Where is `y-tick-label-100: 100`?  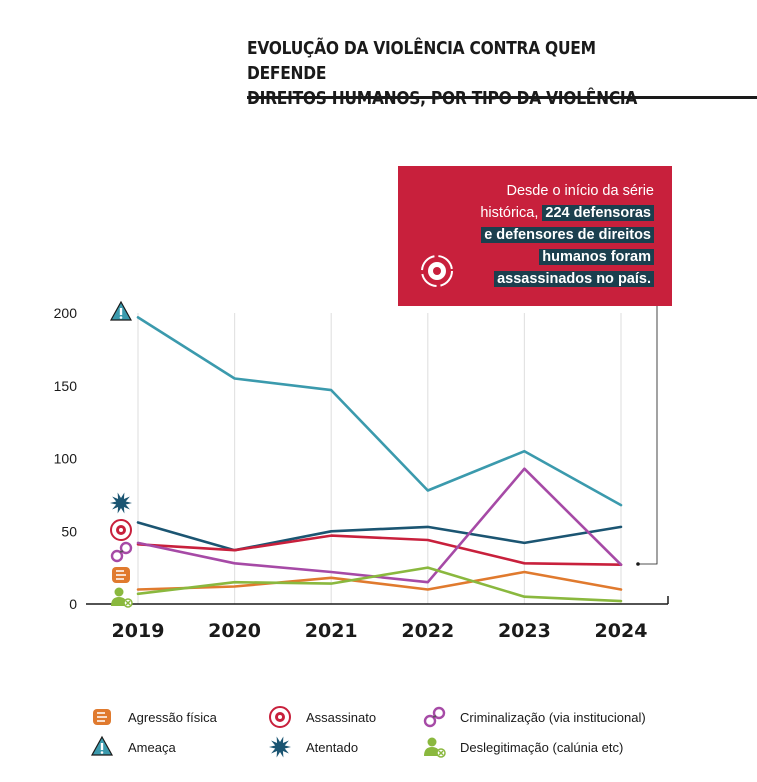 y-tick-label-100: 100 is located at coordinates (66, 459).